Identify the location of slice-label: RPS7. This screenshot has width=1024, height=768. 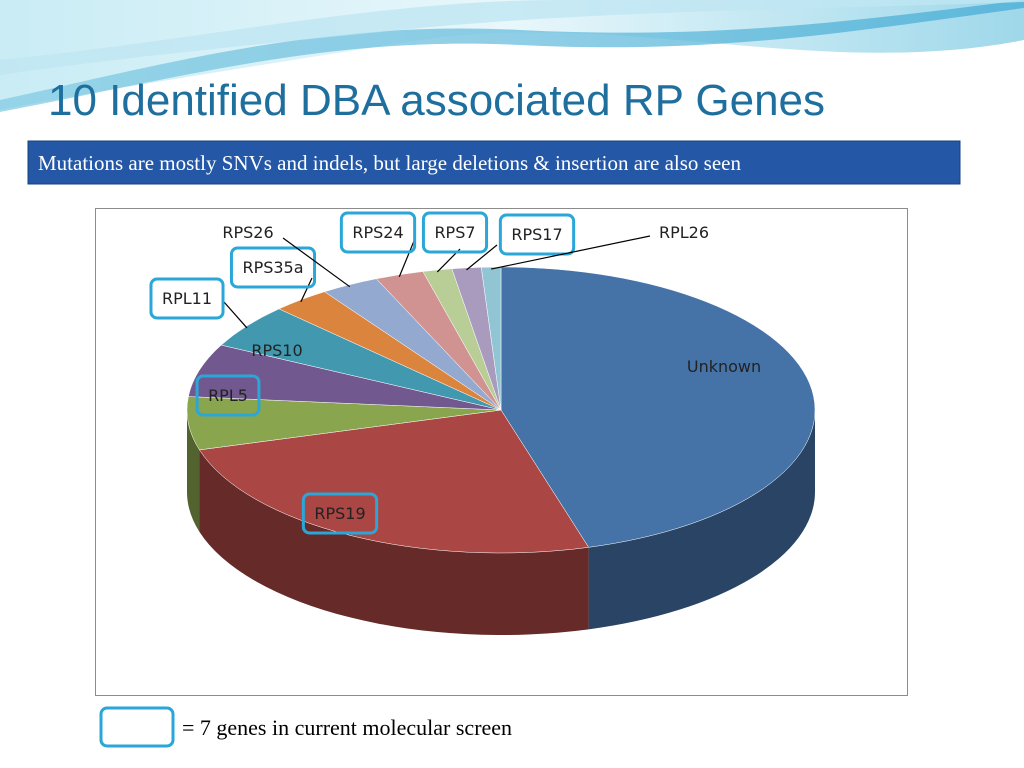
(454, 232).